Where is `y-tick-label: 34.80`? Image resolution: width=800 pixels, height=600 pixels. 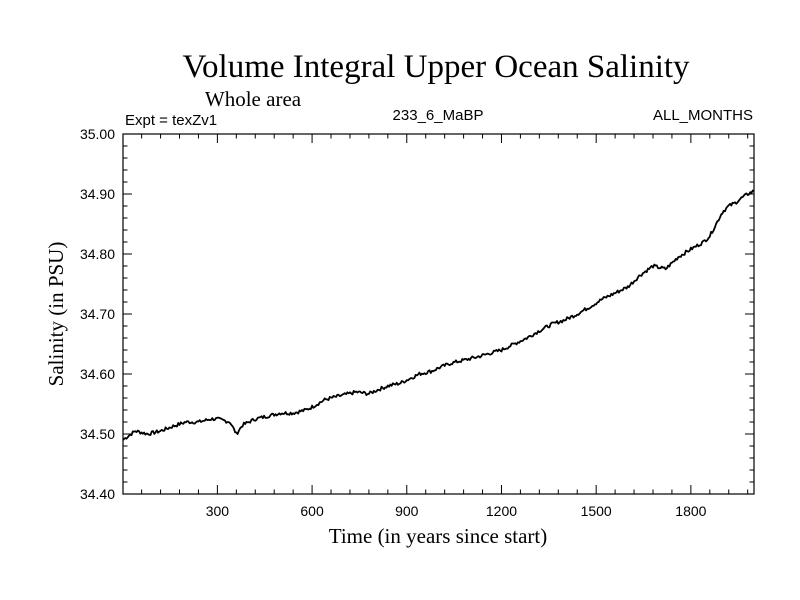
y-tick-label: 34.80 is located at coordinates (97, 254).